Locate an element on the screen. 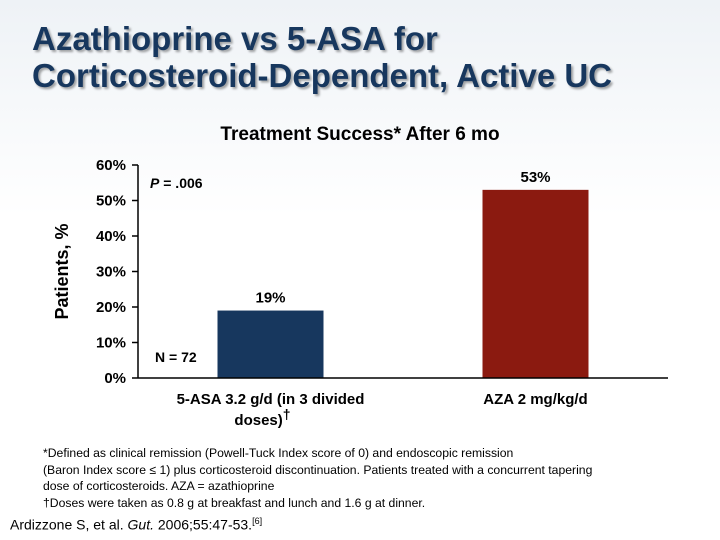  y-tick-label: 10% is located at coordinates (111, 343).